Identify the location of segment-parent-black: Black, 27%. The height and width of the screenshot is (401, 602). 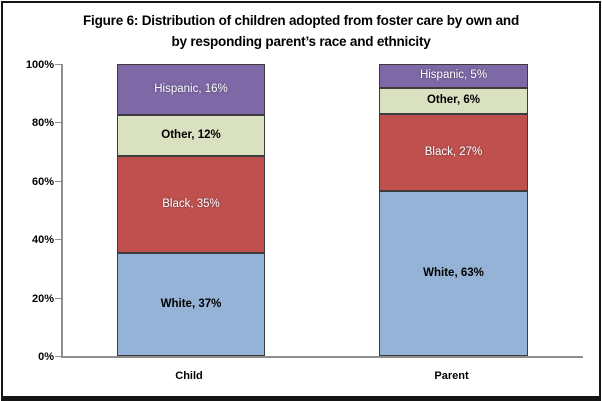
(453, 152).